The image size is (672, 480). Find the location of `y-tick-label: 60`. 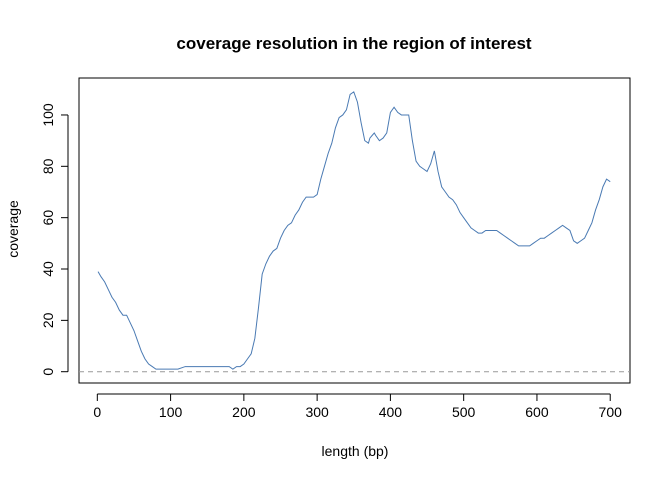

y-tick-label: 60 is located at coordinates (48, 218).